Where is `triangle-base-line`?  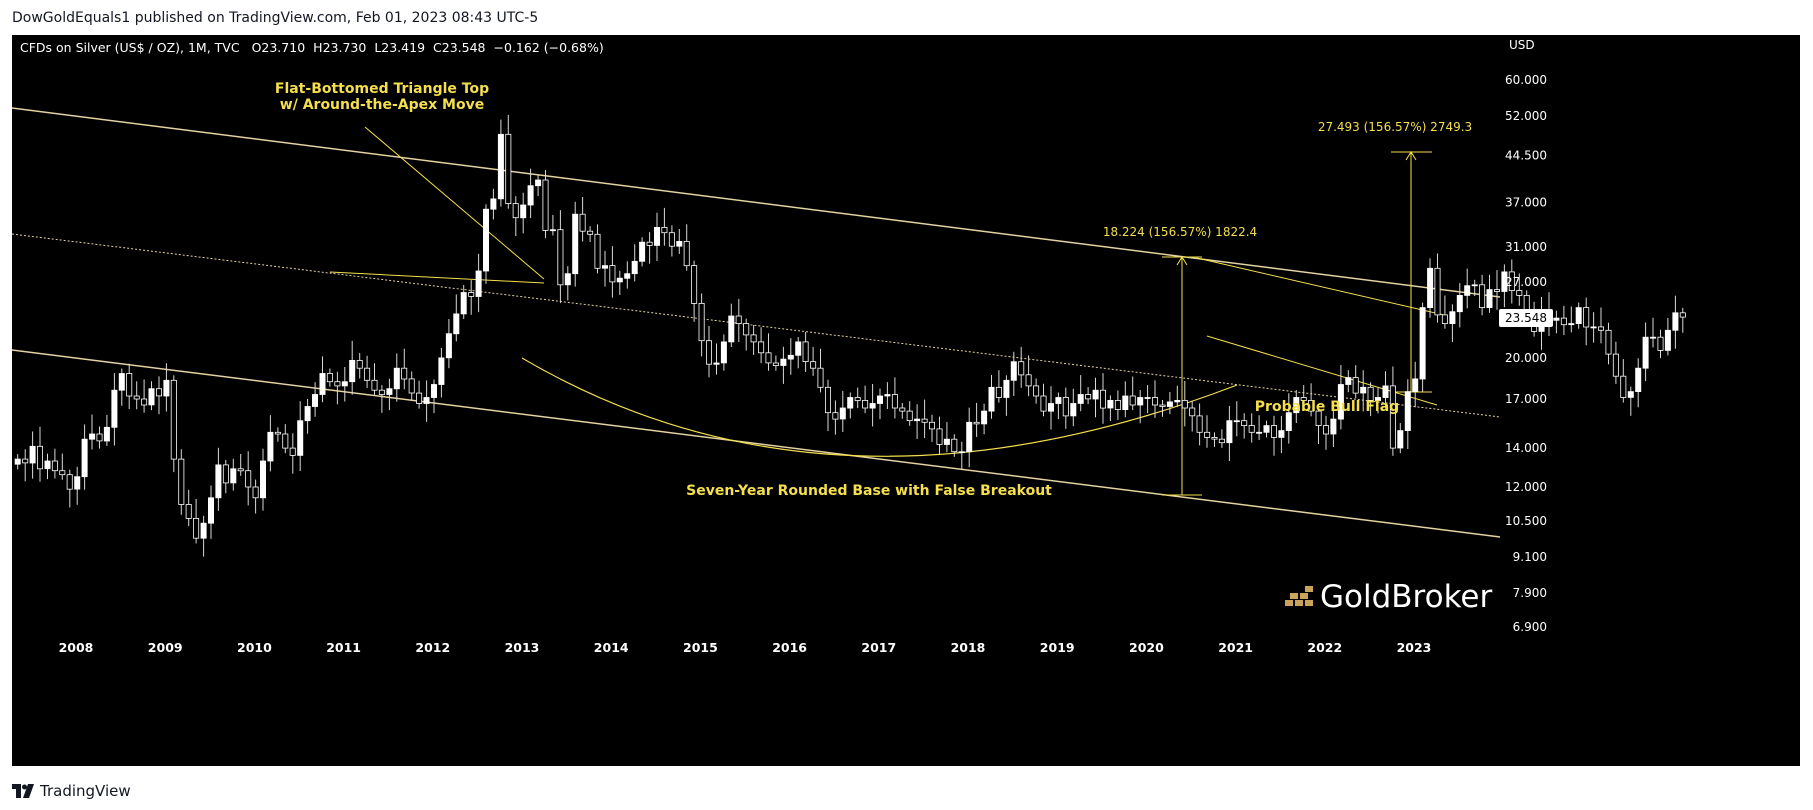 triangle-base-line is located at coordinates (437, 277).